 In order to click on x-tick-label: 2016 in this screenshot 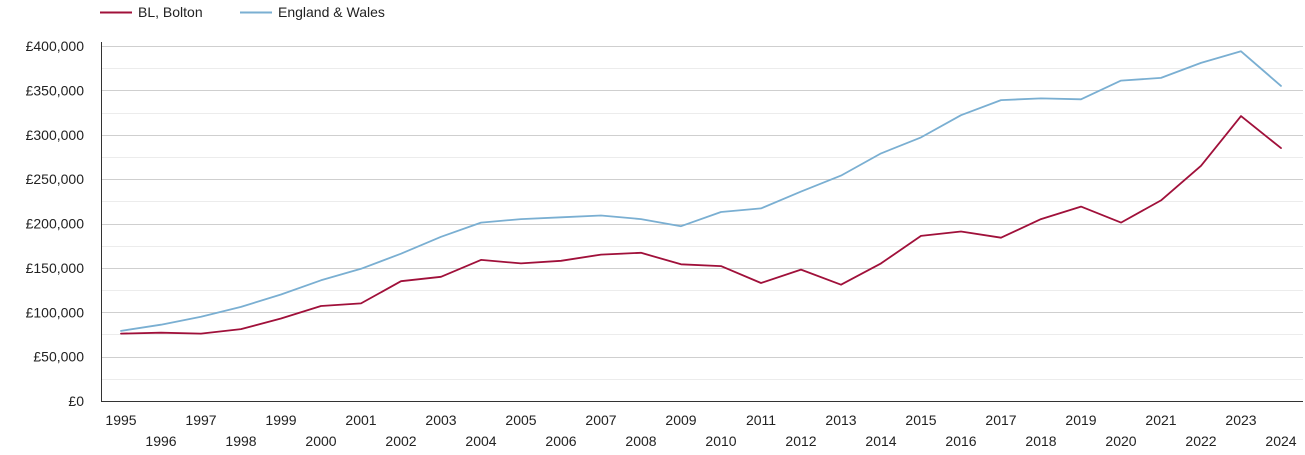, I will do `click(960, 441)`.